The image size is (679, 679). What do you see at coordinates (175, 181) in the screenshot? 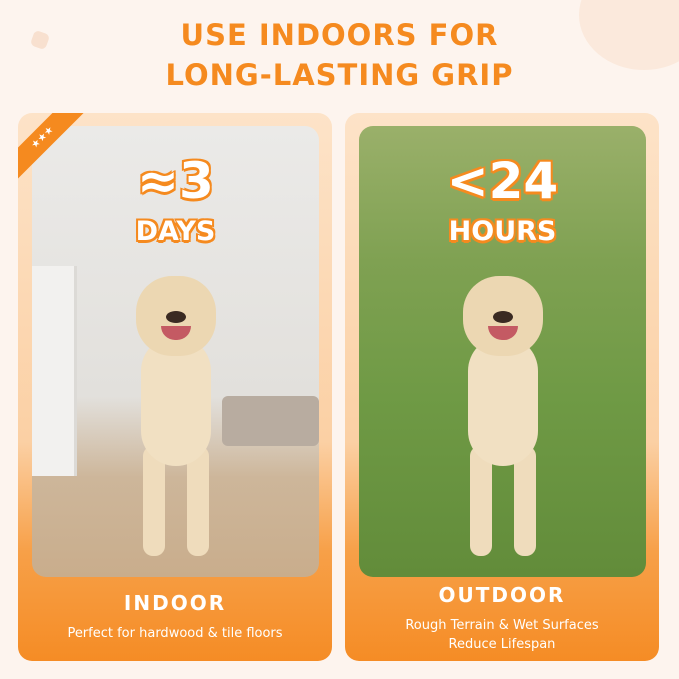
I see `indoor-stat: ≈3` at bounding box center [175, 181].